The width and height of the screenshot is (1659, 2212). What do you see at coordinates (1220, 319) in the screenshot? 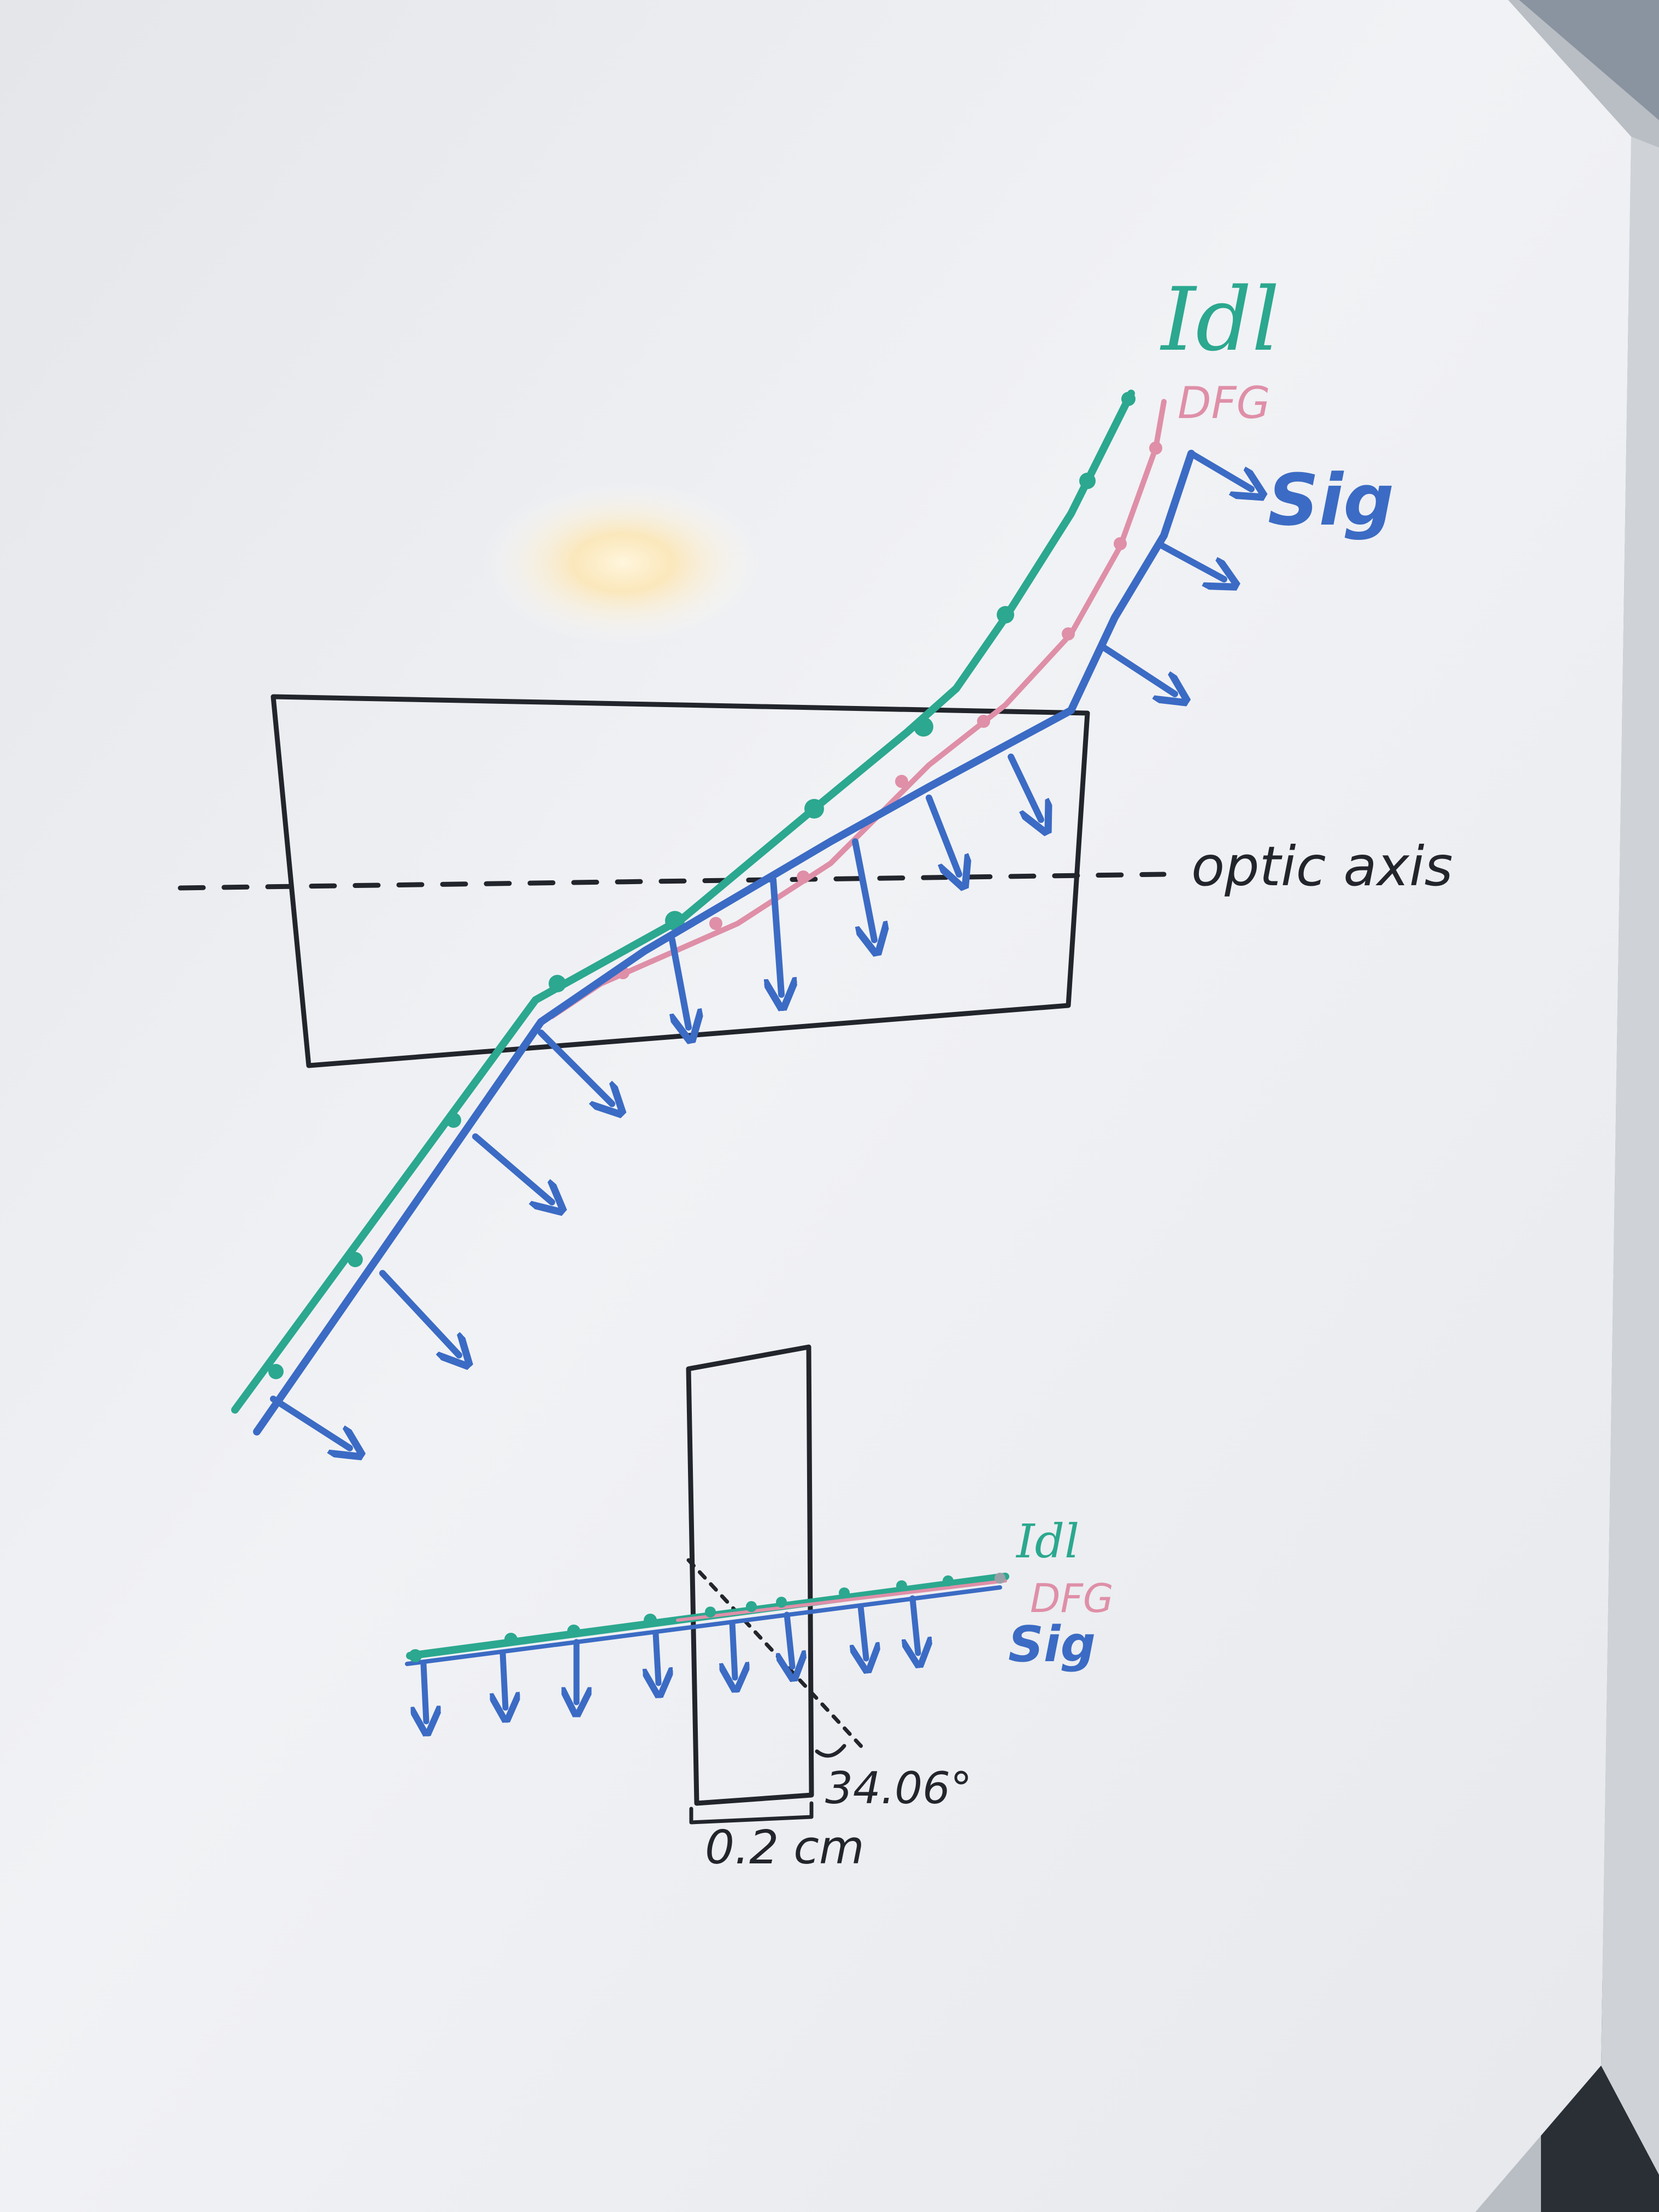
I see `top-label-idler: Idl` at bounding box center [1220, 319].